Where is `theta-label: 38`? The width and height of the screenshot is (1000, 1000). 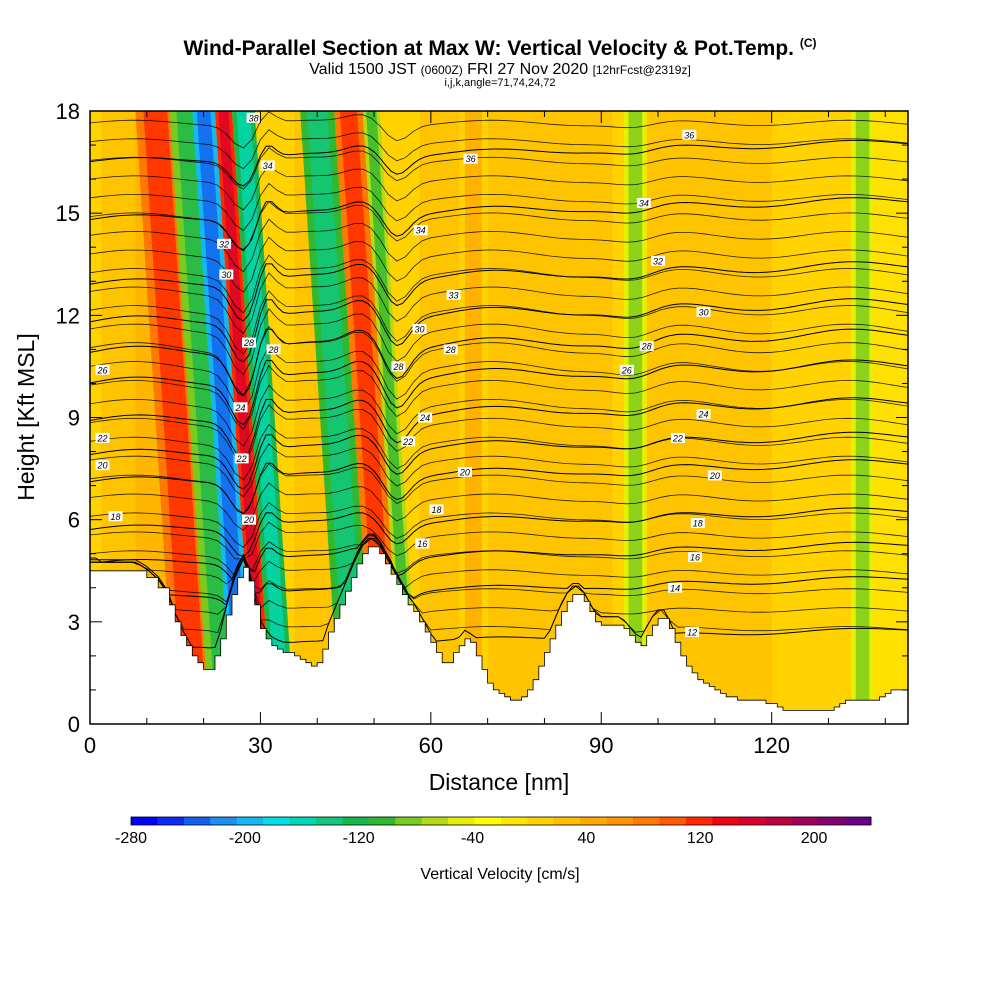
theta-label: 38 is located at coordinates (253, 117).